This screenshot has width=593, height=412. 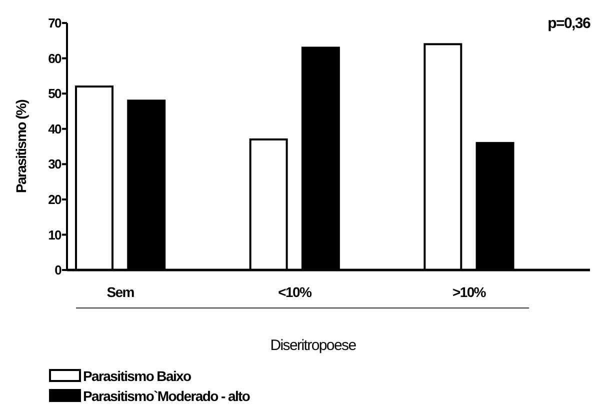 What do you see at coordinates (55, 94) in the screenshot?
I see `y-tick-label: 50` at bounding box center [55, 94].